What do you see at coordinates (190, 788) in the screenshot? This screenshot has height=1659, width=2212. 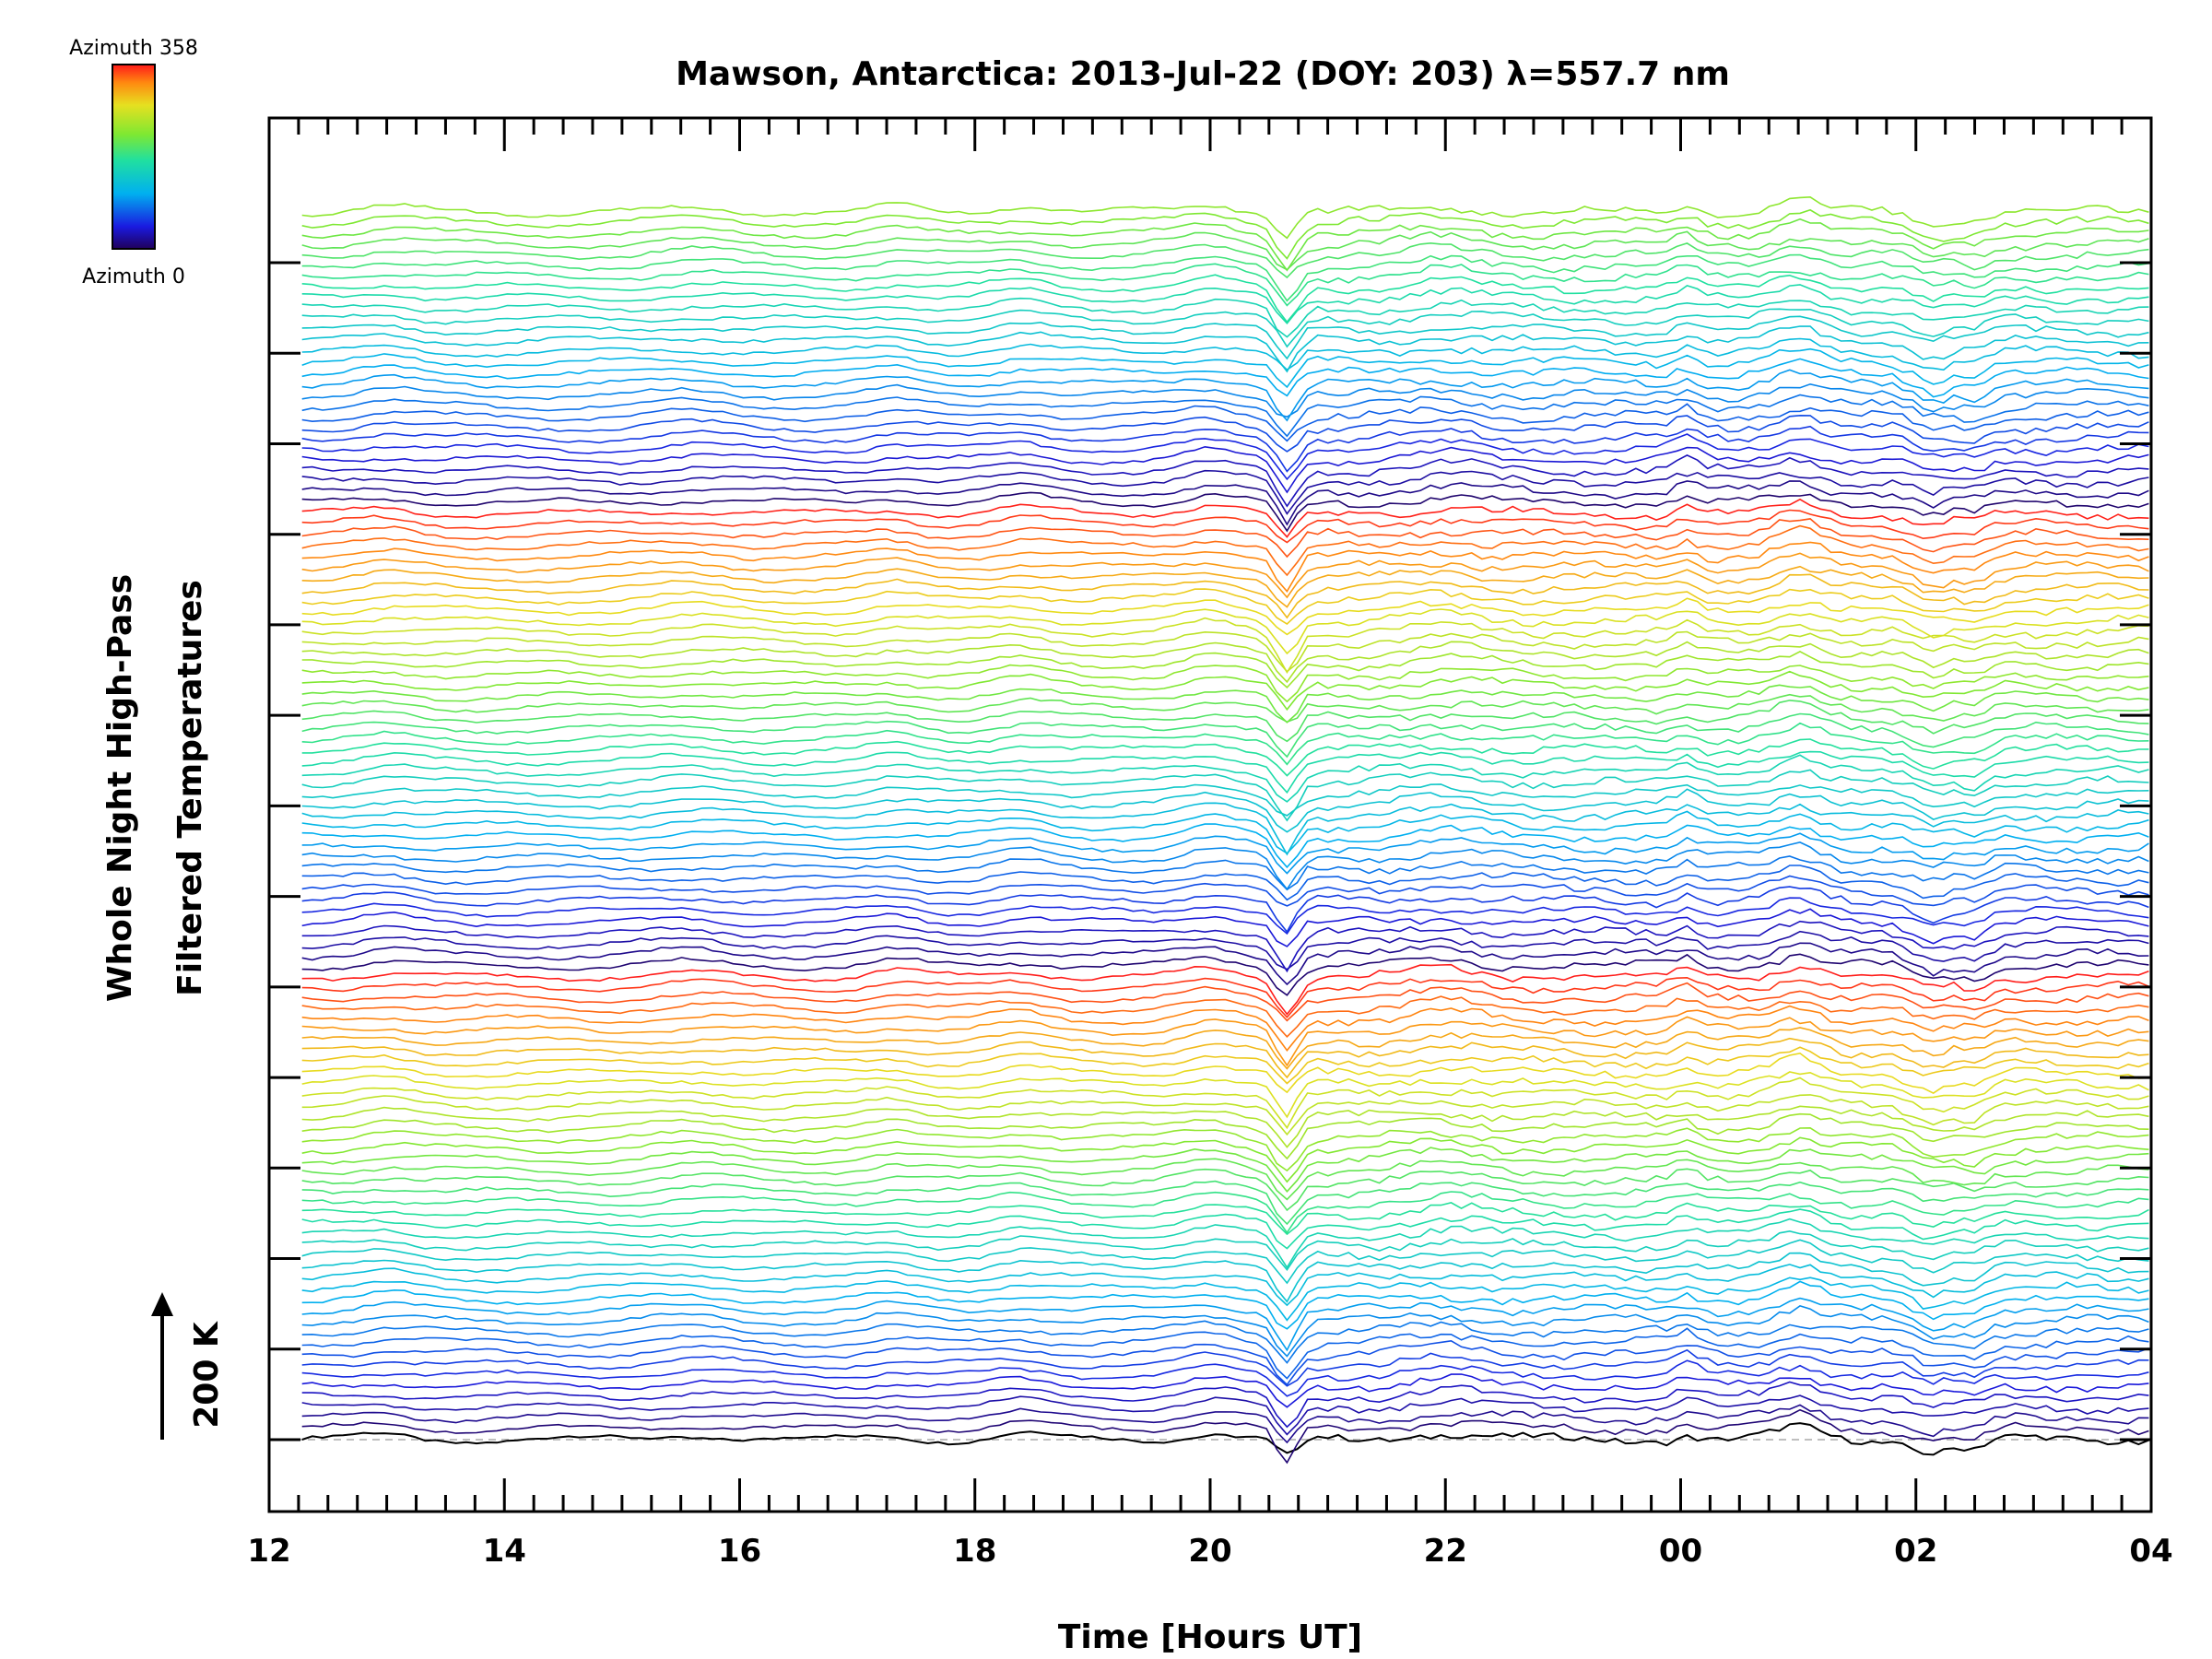 I see `y-axis-label-line2: Filtered Temperatures` at bounding box center [190, 788].